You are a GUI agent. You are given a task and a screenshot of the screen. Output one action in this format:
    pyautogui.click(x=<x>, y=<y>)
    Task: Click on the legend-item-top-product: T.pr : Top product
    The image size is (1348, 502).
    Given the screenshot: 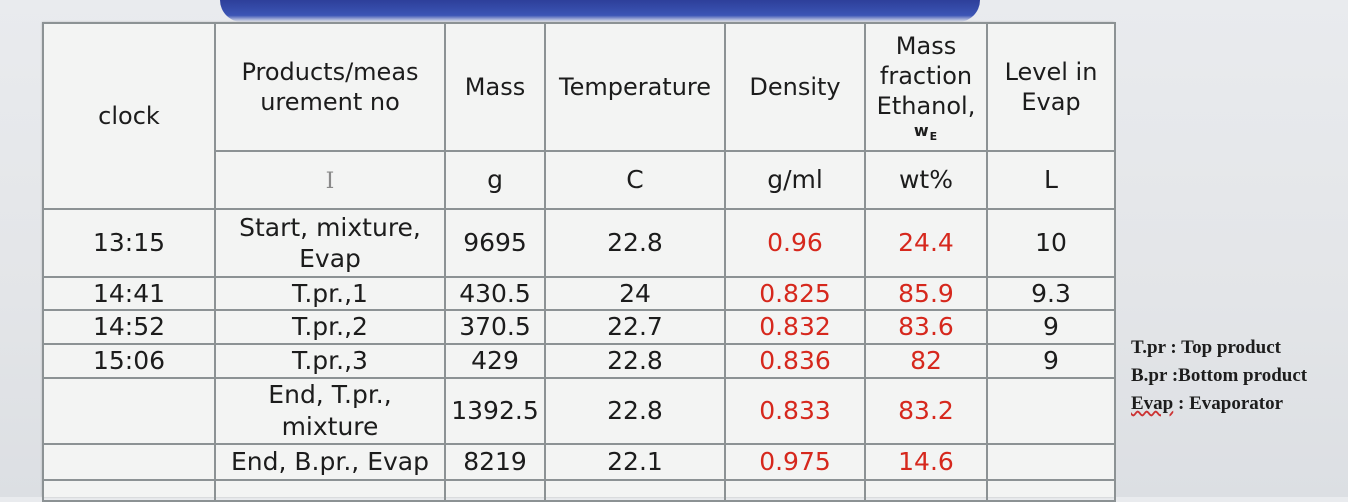 What is the action you would take?
    pyautogui.click(x=1206, y=347)
    